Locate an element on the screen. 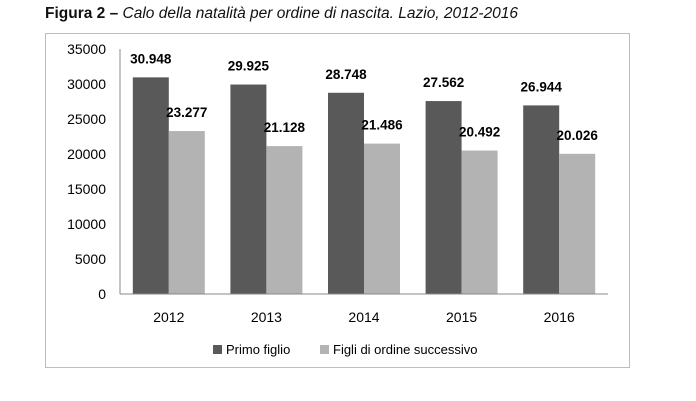 The width and height of the screenshot is (696, 401). data-label: 29.925 is located at coordinates (249, 66).